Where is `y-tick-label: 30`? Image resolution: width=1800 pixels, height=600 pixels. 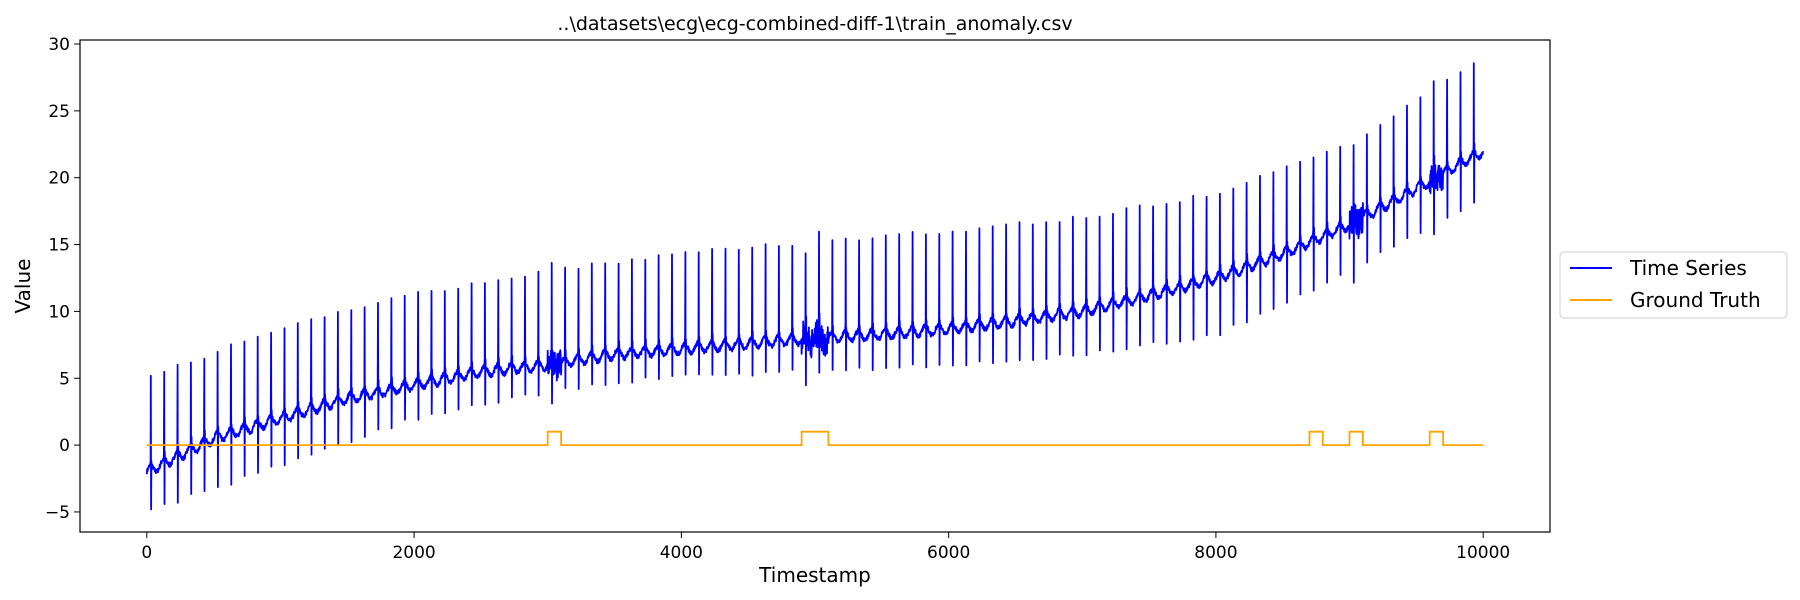
y-tick-label: 30 is located at coordinates (59, 45).